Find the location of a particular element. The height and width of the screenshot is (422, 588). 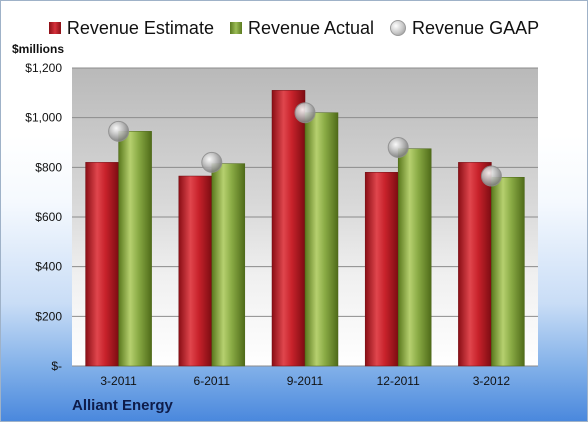

company-name: Alliant Energy is located at coordinates (122, 405).